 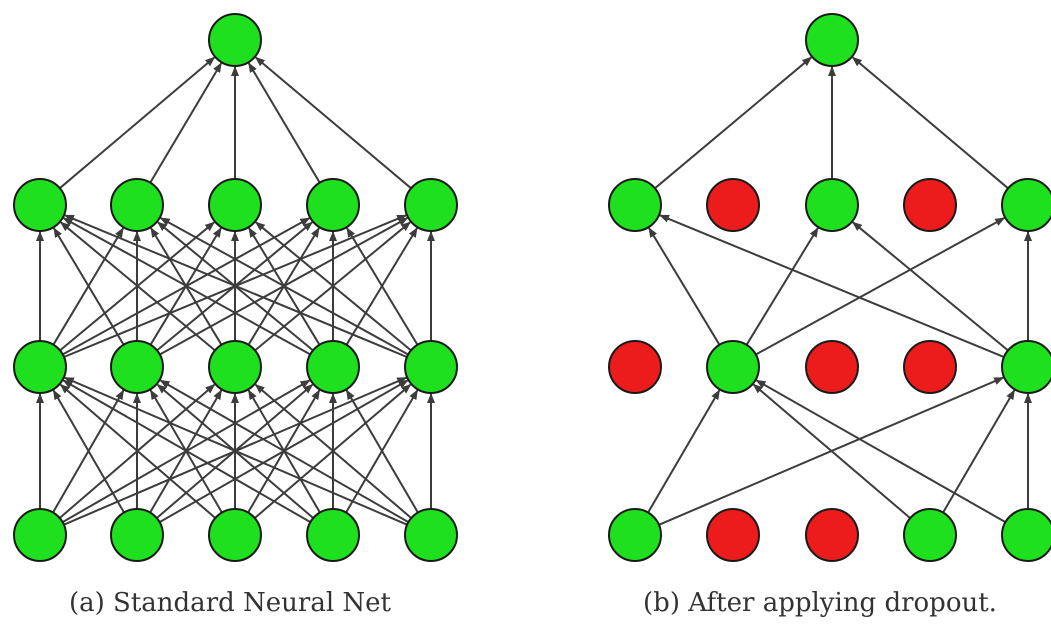 What do you see at coordinates (820, 603) in the screenshot?
I see `dropout-network-caption: (b) After applying dropout.` at bounding box center [820, 603].